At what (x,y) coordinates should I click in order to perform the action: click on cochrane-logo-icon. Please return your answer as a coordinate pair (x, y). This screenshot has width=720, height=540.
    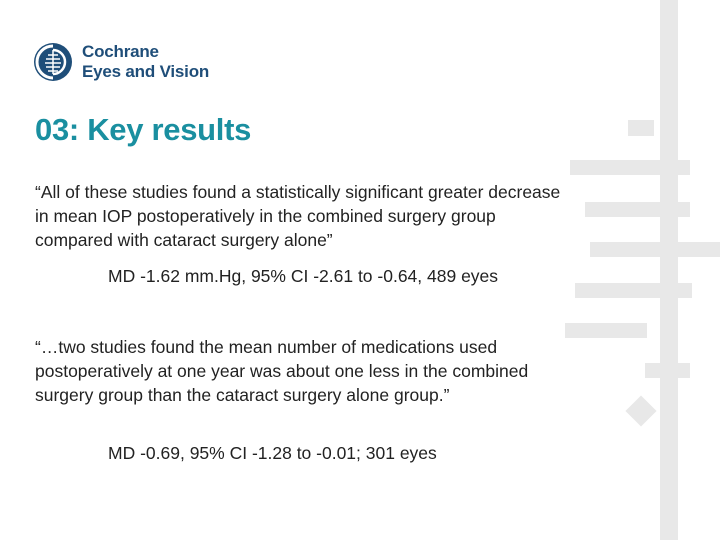
    Looking at the image, I should click on (53, 62).